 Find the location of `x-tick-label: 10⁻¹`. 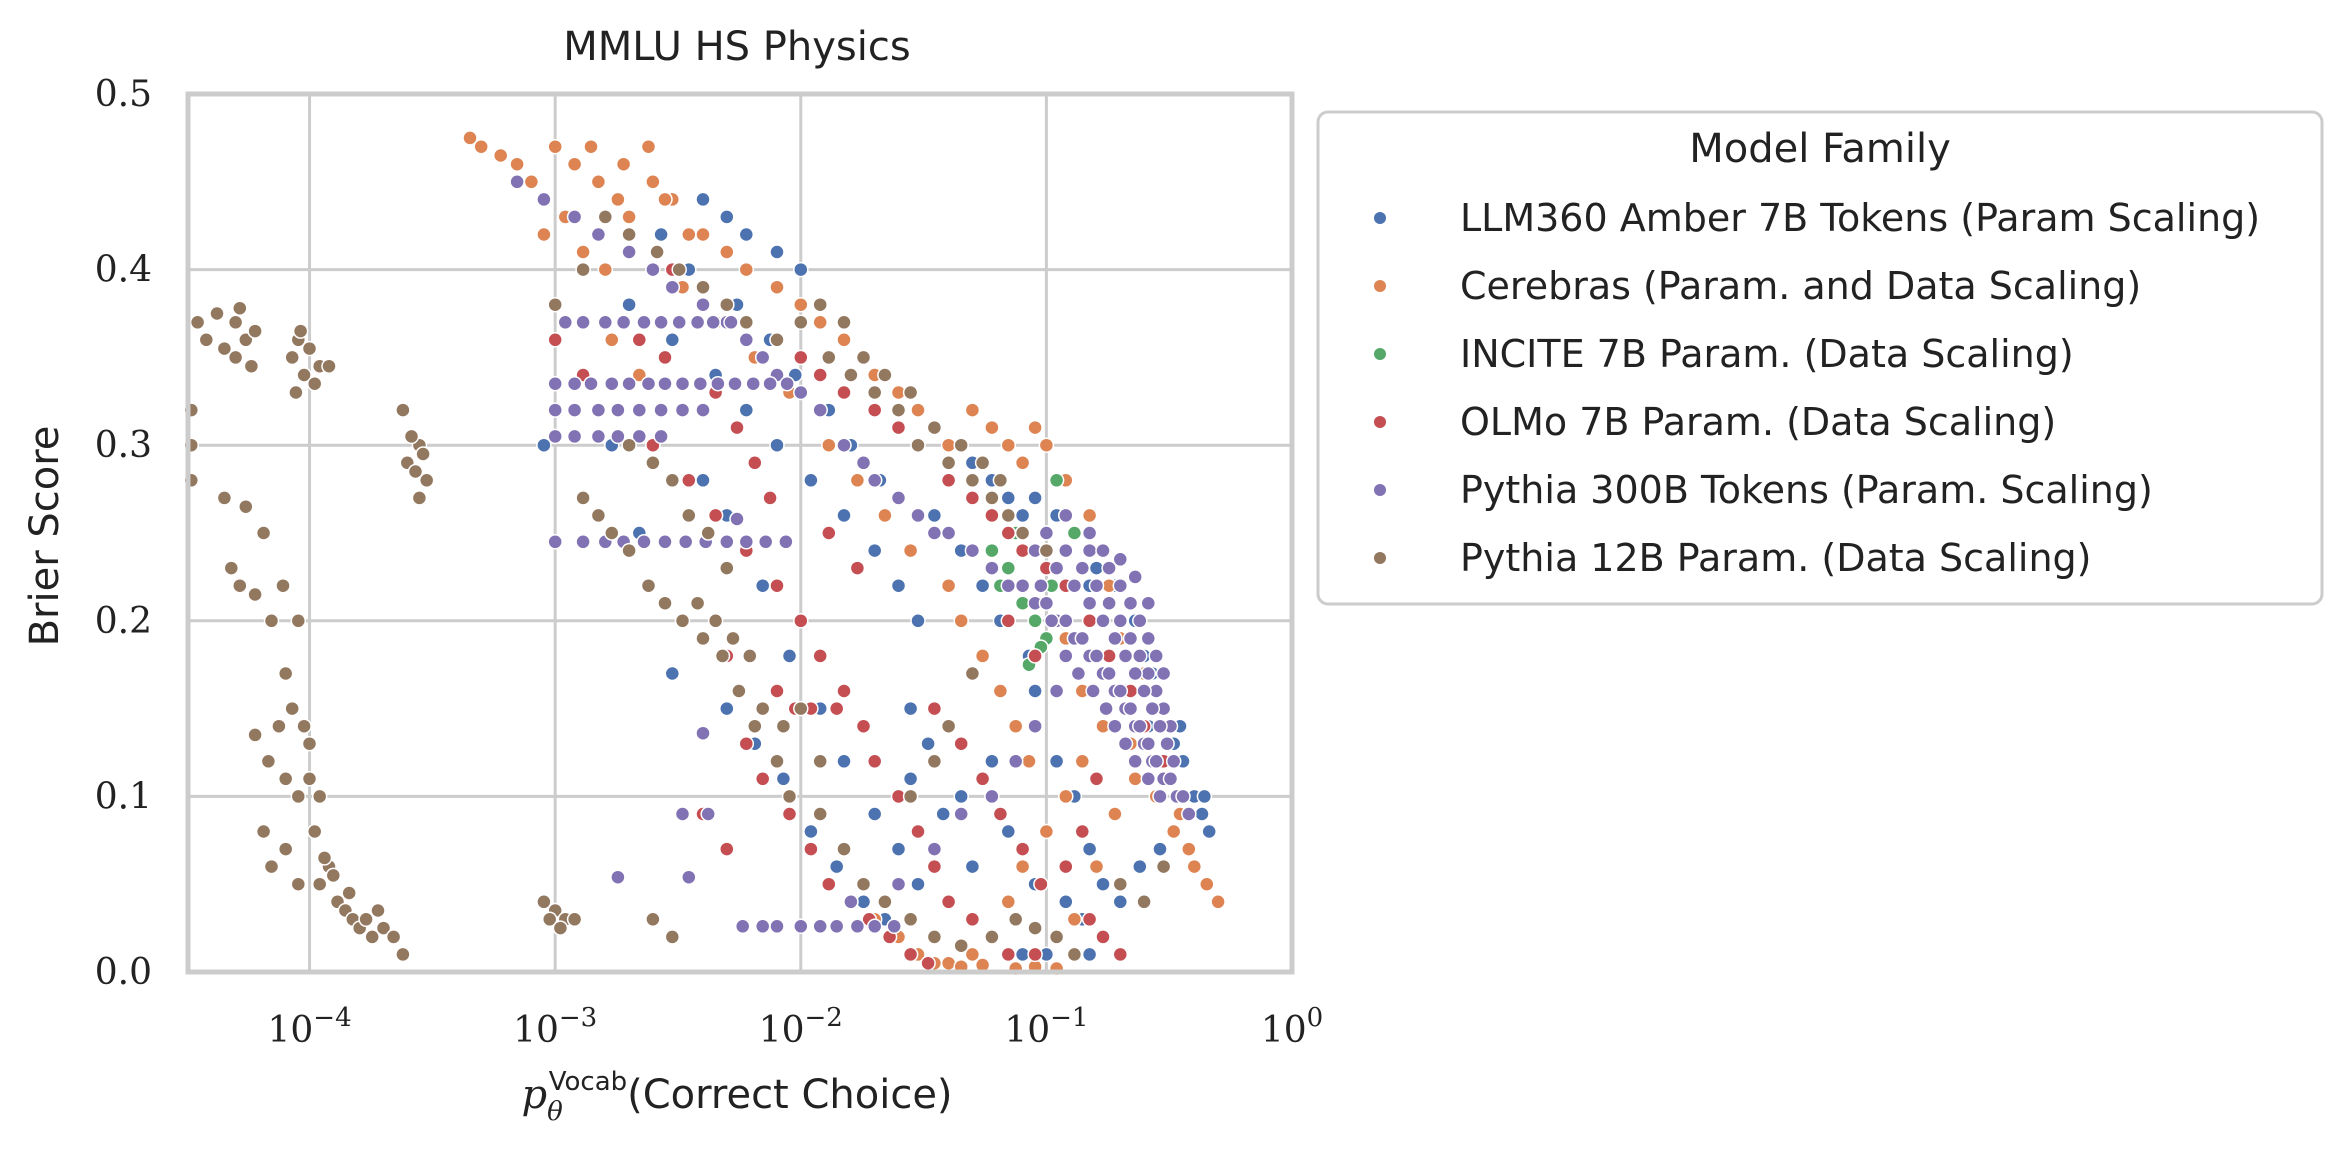

x-tick-label: 10⁻¹ is located at coordinates (1046, 1027).